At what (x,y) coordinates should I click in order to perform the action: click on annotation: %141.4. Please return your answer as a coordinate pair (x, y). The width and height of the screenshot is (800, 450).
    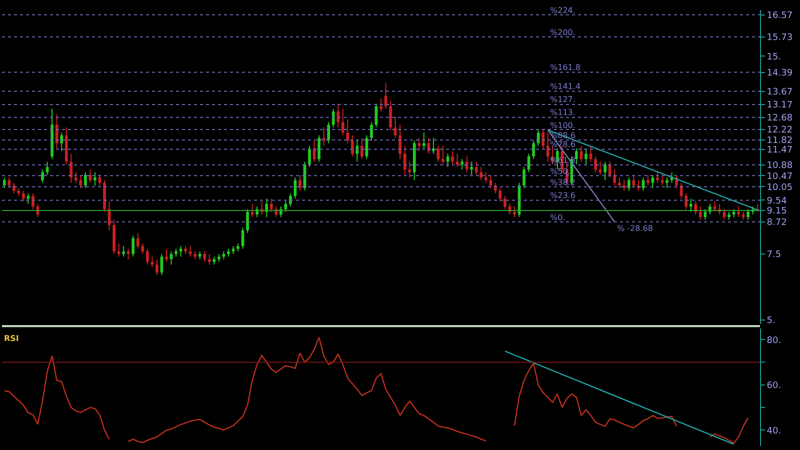
    Looking at the image, I should click on (565, 86).